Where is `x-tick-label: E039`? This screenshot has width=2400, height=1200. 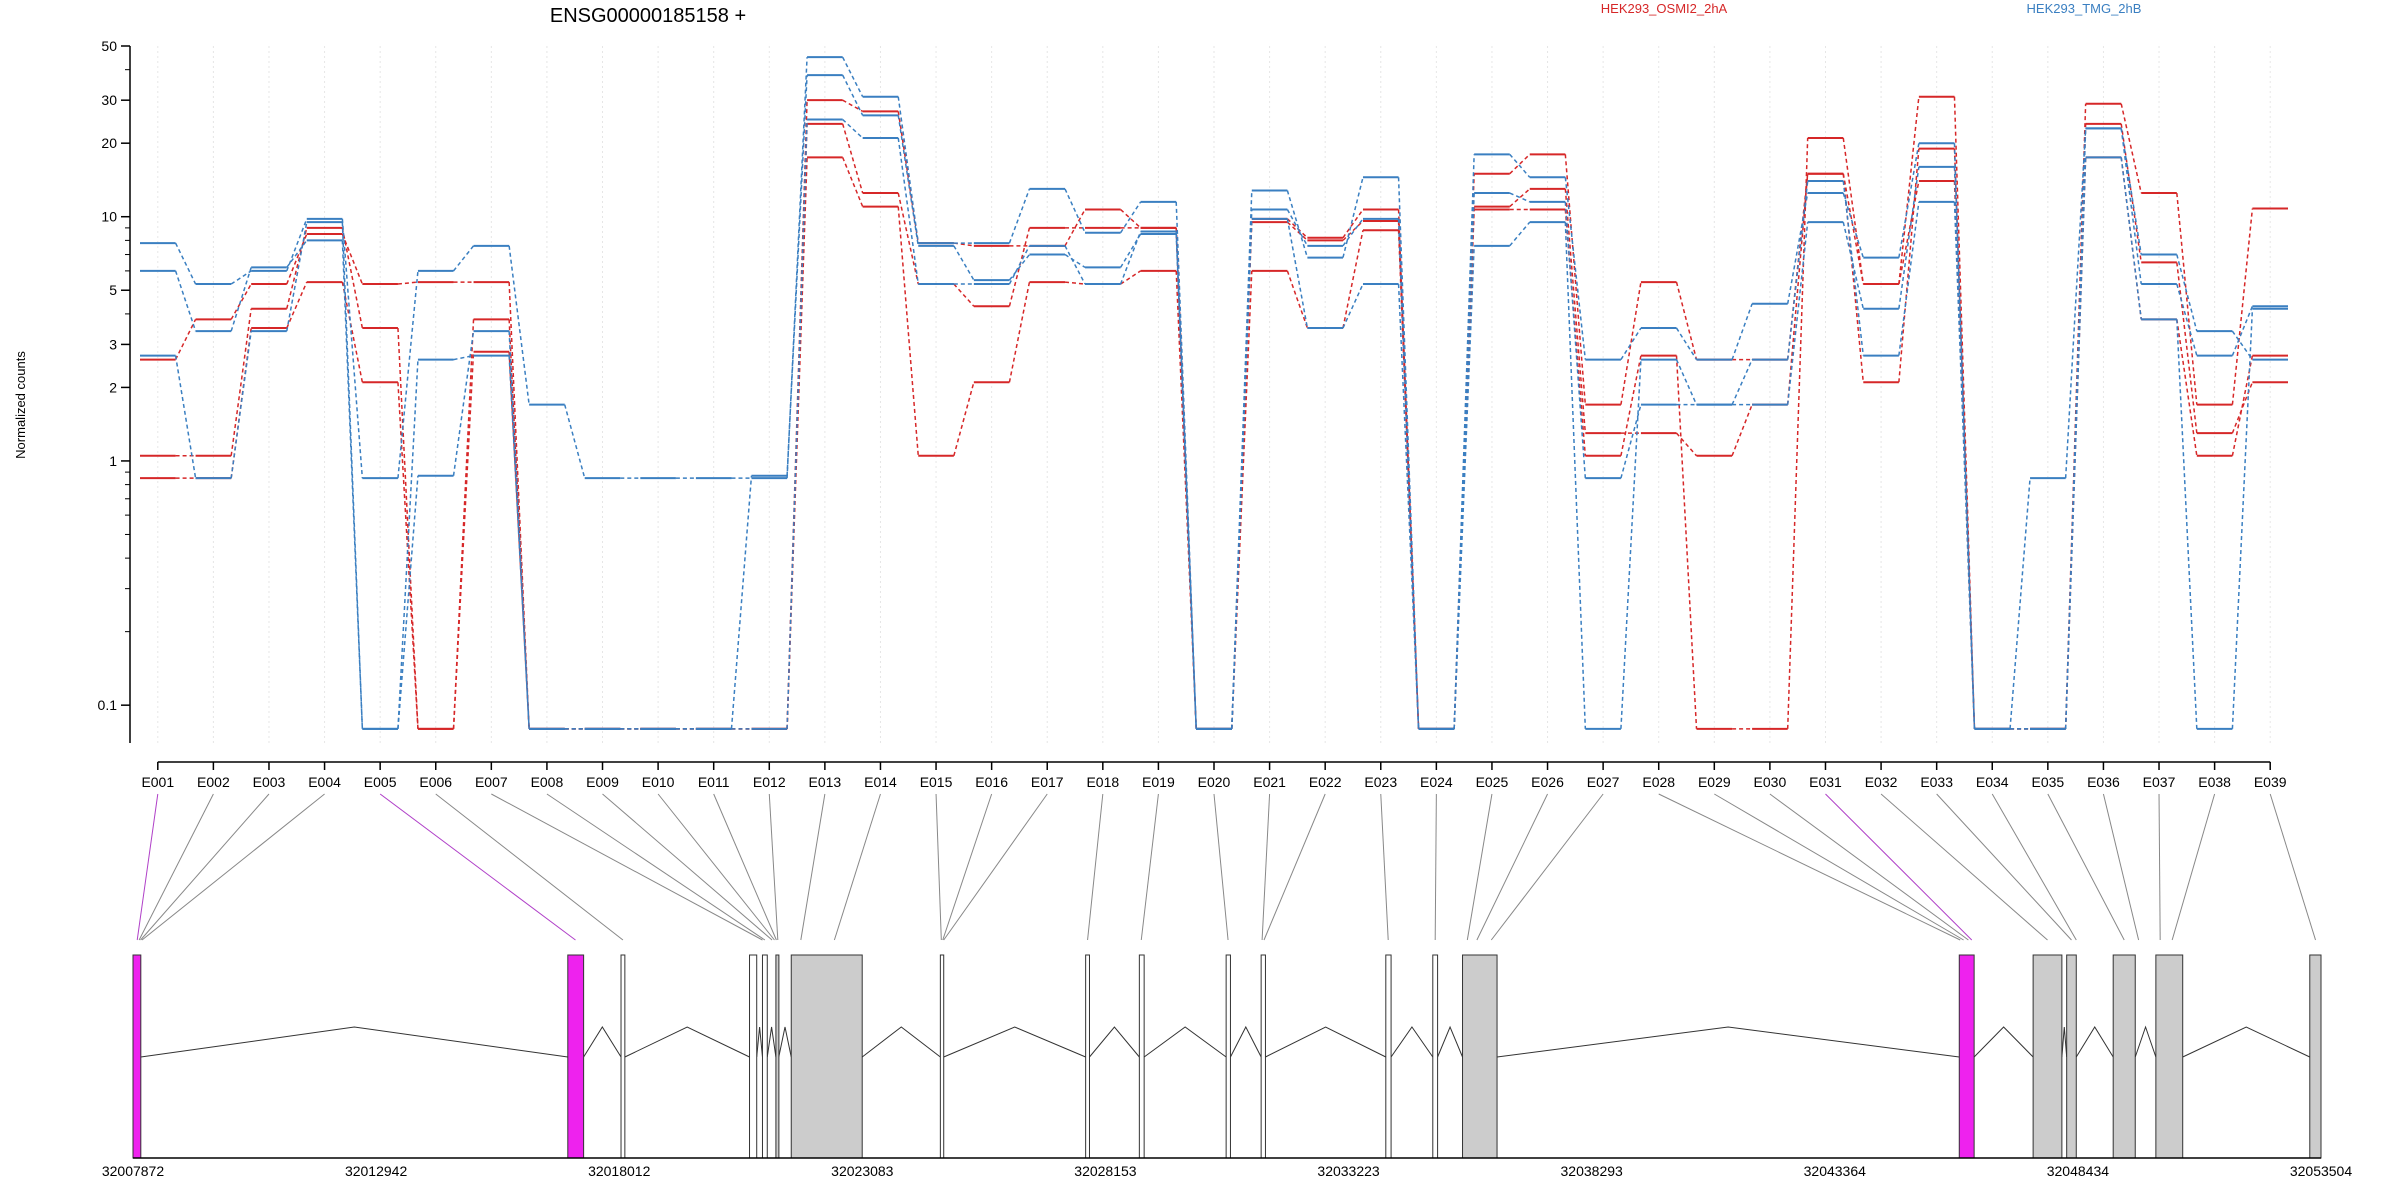 x-tick-label: E039 is located at coordinates (2270, 782).